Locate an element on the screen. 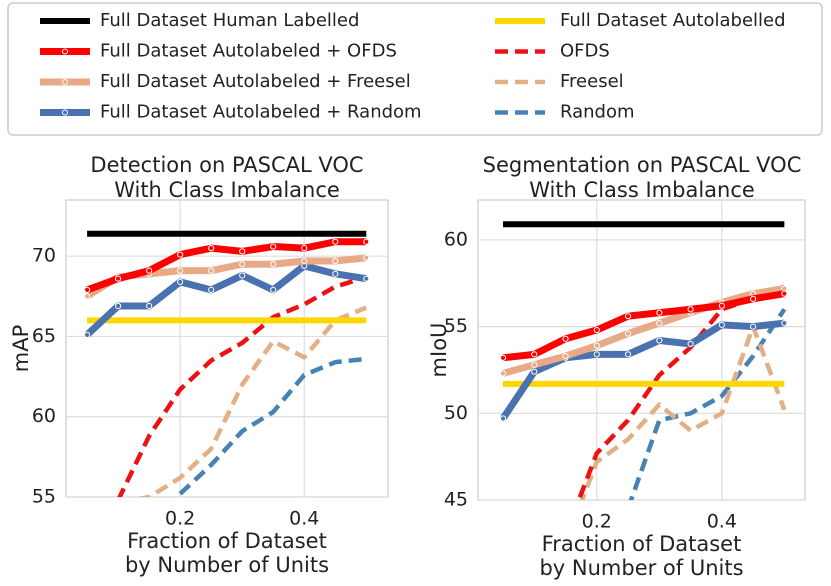 This screenshot has width=831, height=586. legend-label: OFDS is located at coordinates (585, 51).